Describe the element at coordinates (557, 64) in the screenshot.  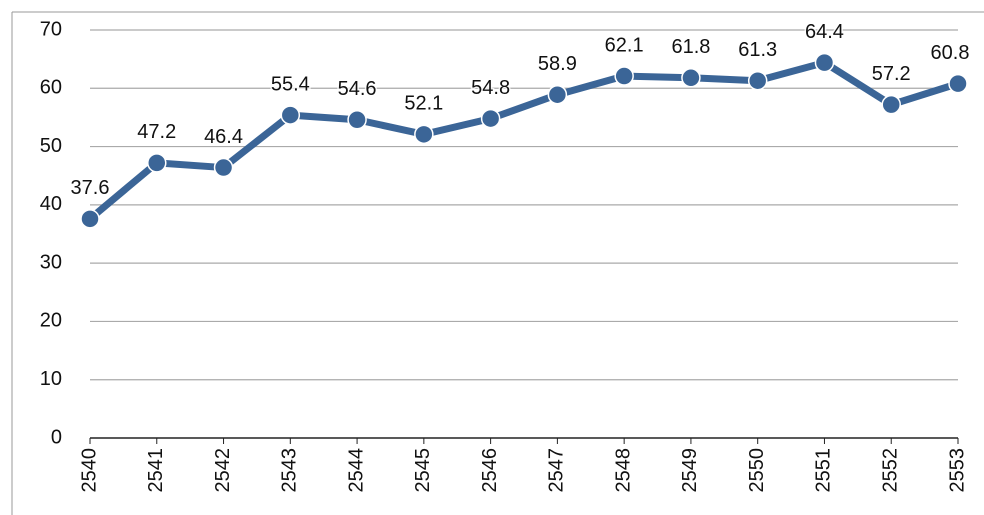
I see `value-label: 58.9` at that location.